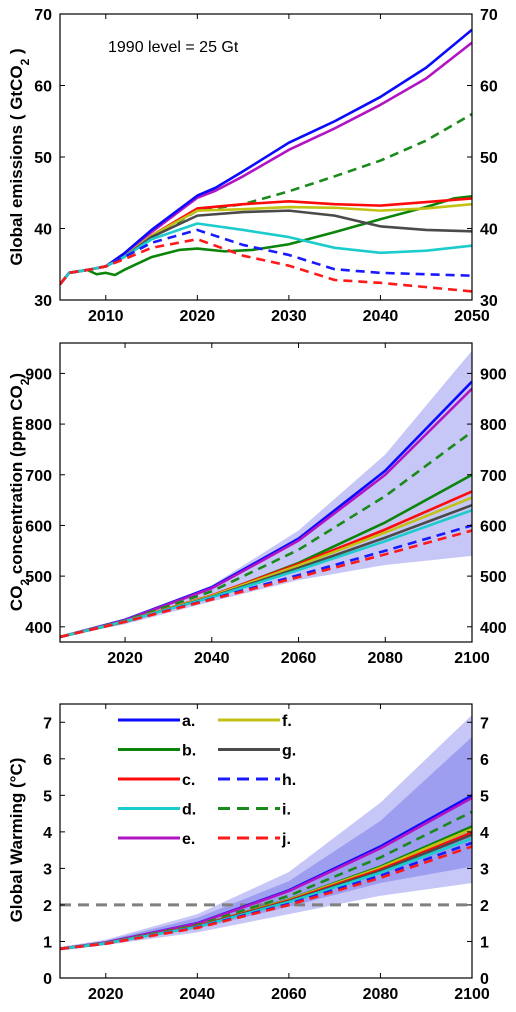  I want to click on y-tick-label-left: 70, so click(43, 15).